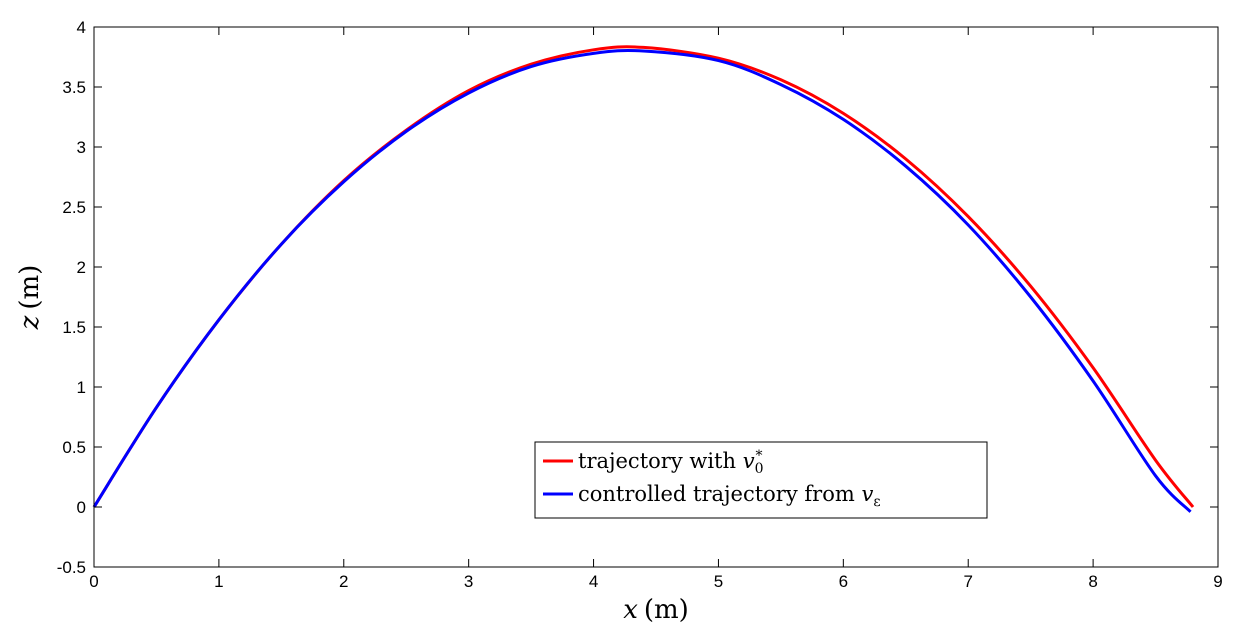  I want to click on legend-entry-0: trajectory with v0*, so click(671, 462).